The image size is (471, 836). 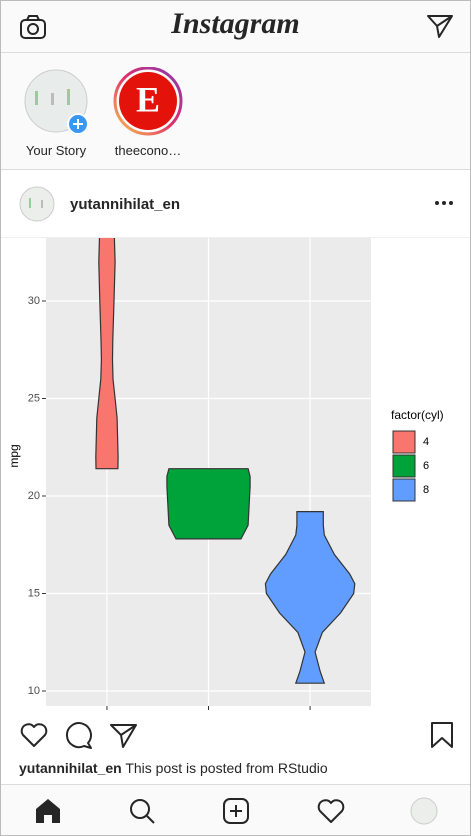 I want to click on profile-icon, so click(x=424, y=811).